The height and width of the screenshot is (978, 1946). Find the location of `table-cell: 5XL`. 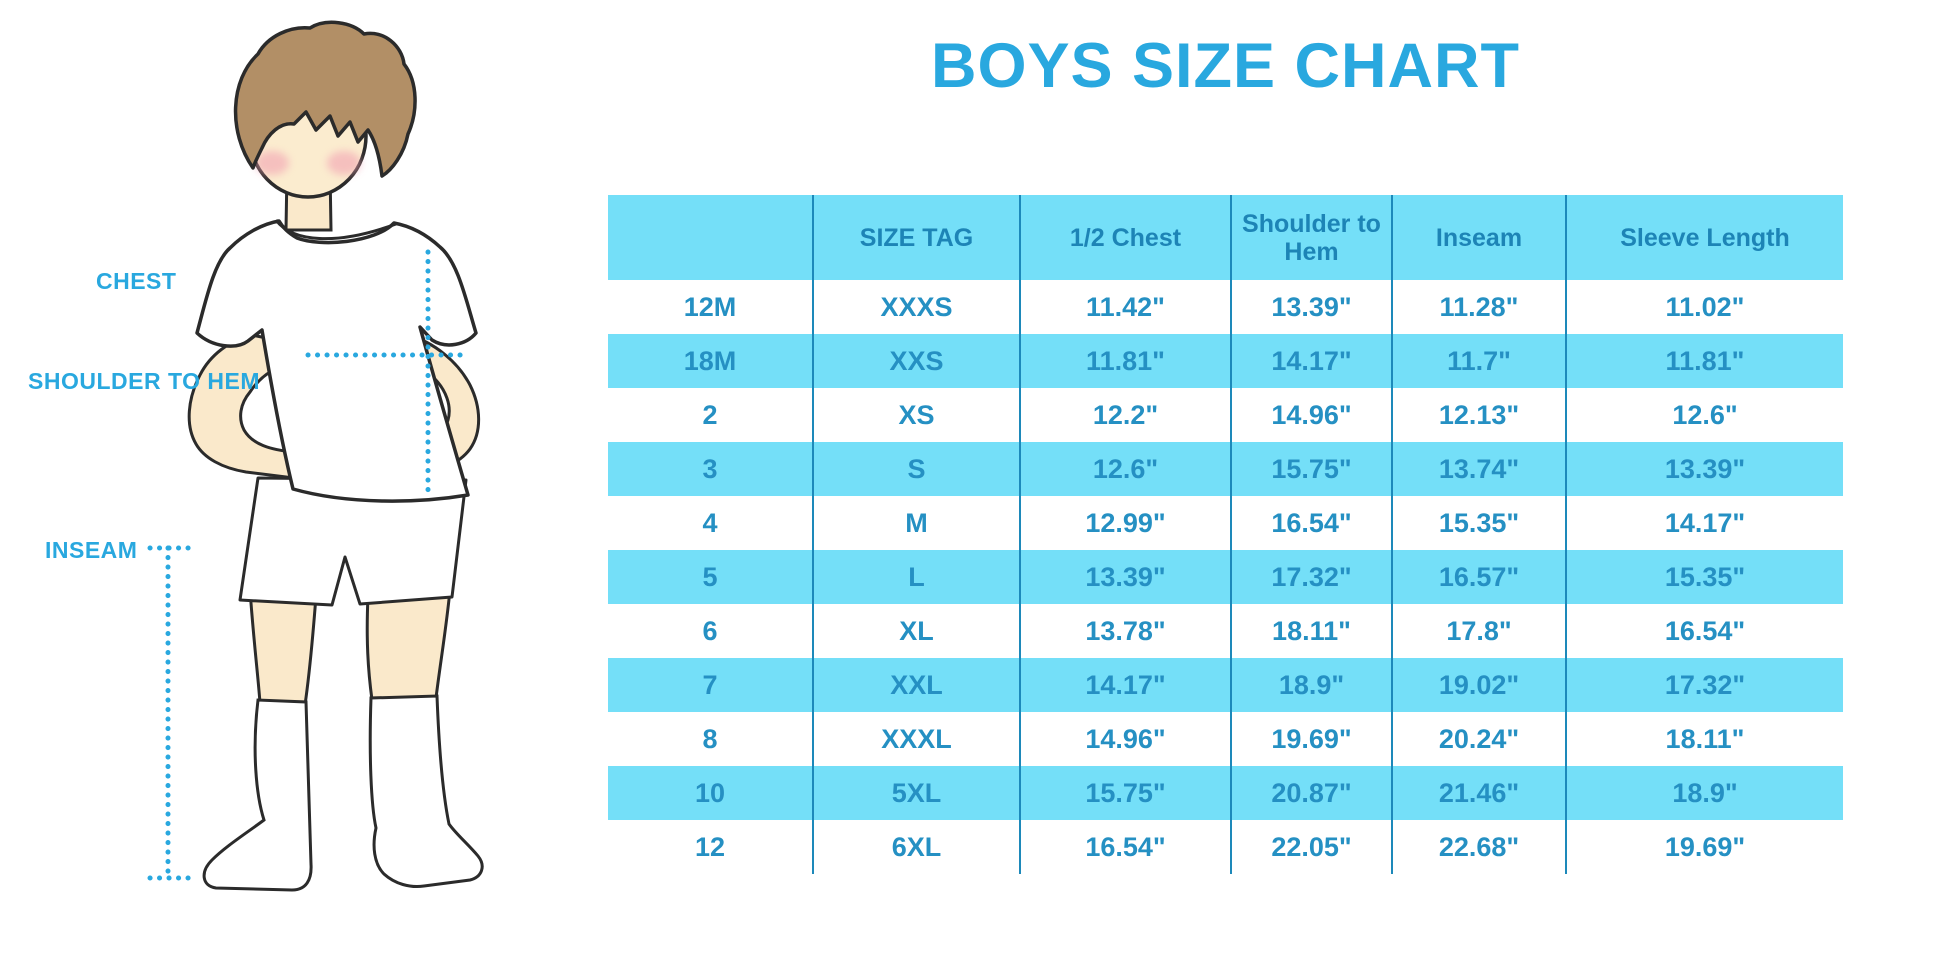

table-cell: 5XL is located at coordinates (915, 793).